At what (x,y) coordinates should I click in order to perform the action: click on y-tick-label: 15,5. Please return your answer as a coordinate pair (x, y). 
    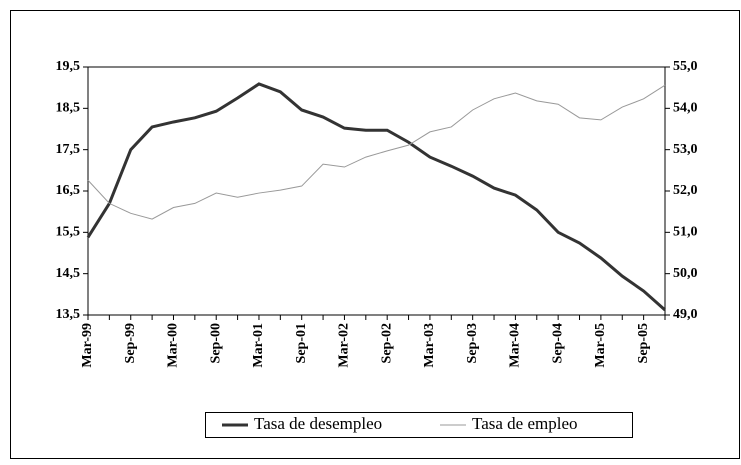
    Looking at the image, I should click on (68, 232).